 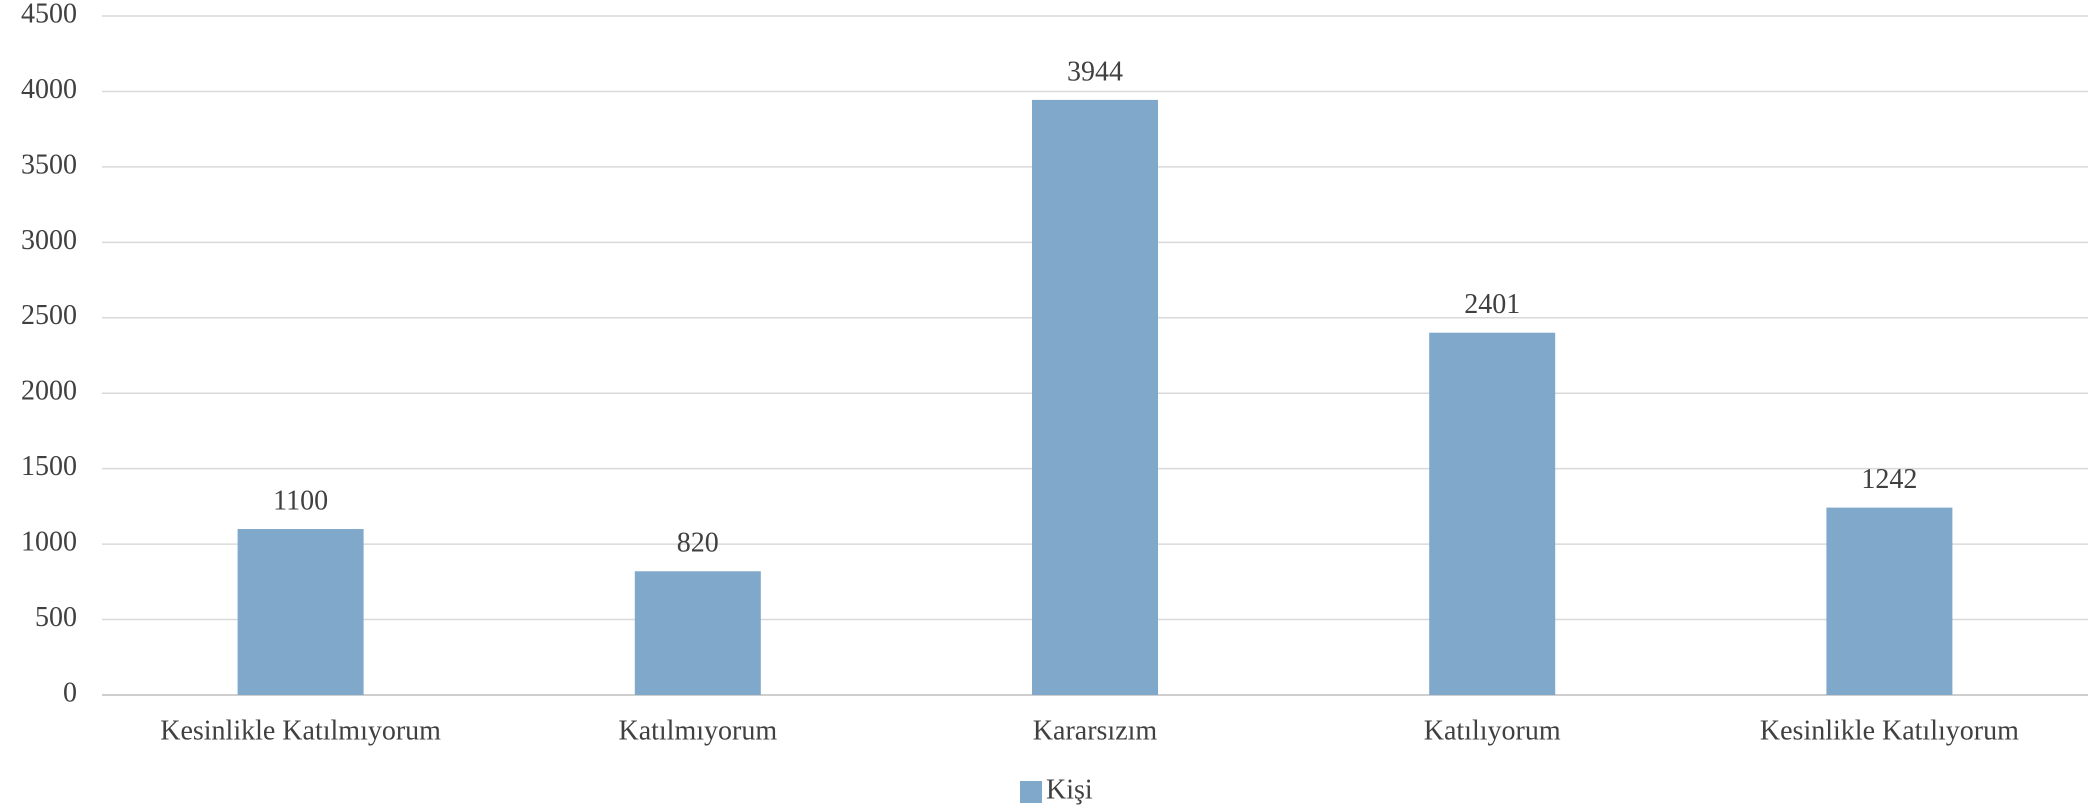 I want to click on x-tick-label: Katılmıyorum, so click(x=697, y=730).